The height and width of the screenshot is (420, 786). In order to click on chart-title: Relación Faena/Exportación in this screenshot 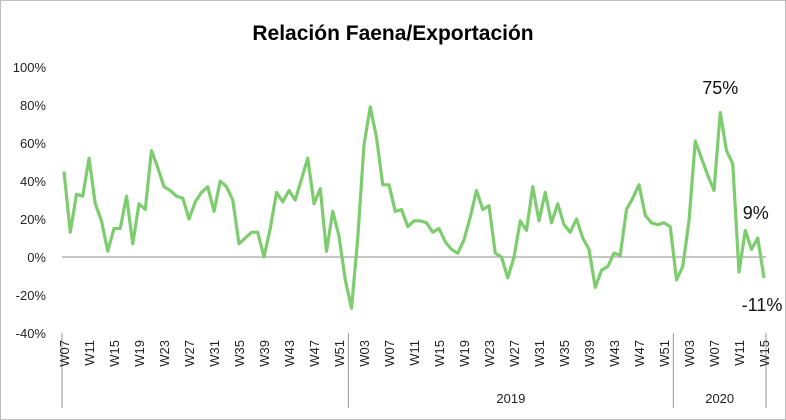, I will do `click(392, 33)`.